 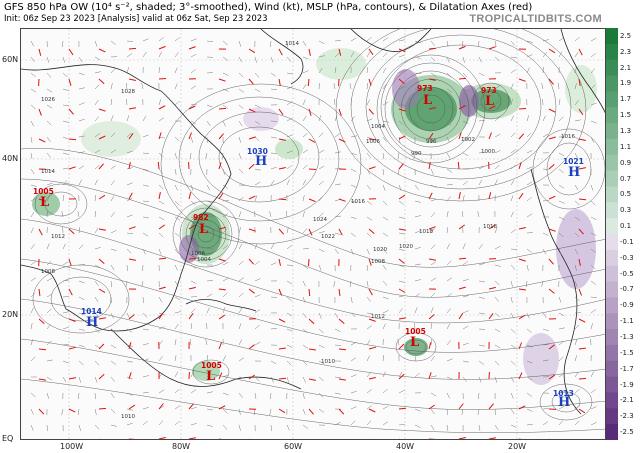 What do you see at coordinates (468, 140) in the screenshot?
I see `isobar-label: 1002` at bounding box center [468, 140].